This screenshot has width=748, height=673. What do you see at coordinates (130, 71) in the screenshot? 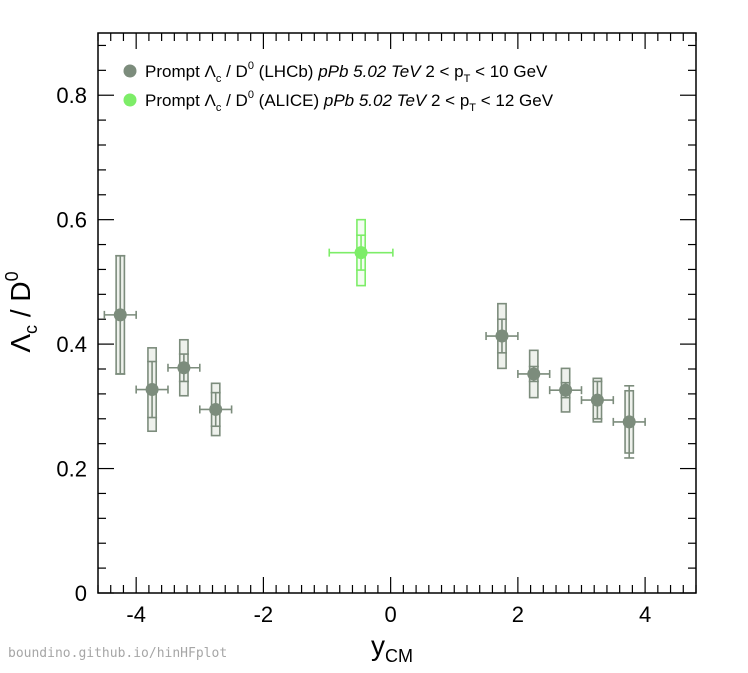
I see `legend-marker-lhcb` at bounding box center [130, 71].